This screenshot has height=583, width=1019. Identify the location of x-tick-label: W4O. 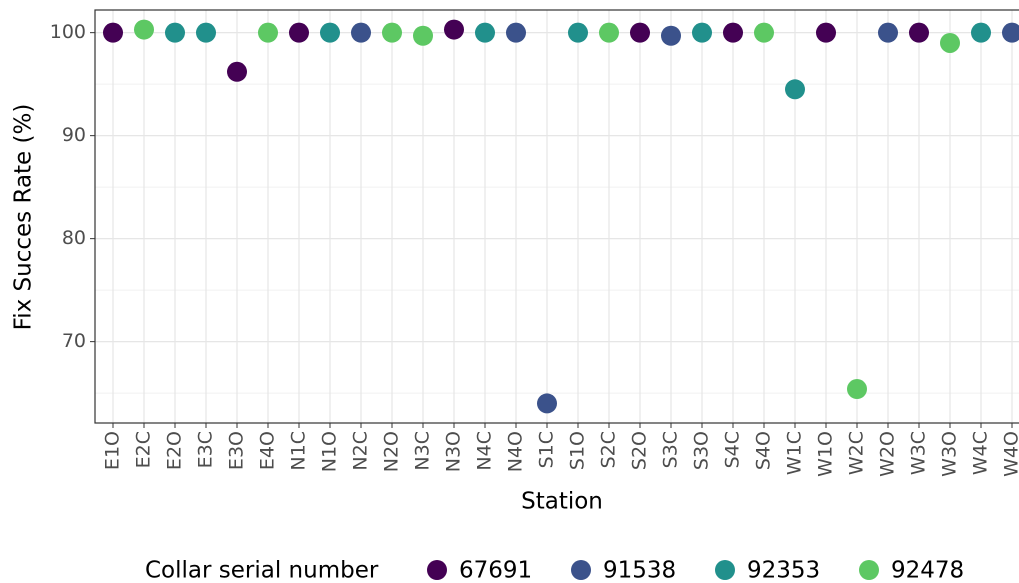
(1010, 454).